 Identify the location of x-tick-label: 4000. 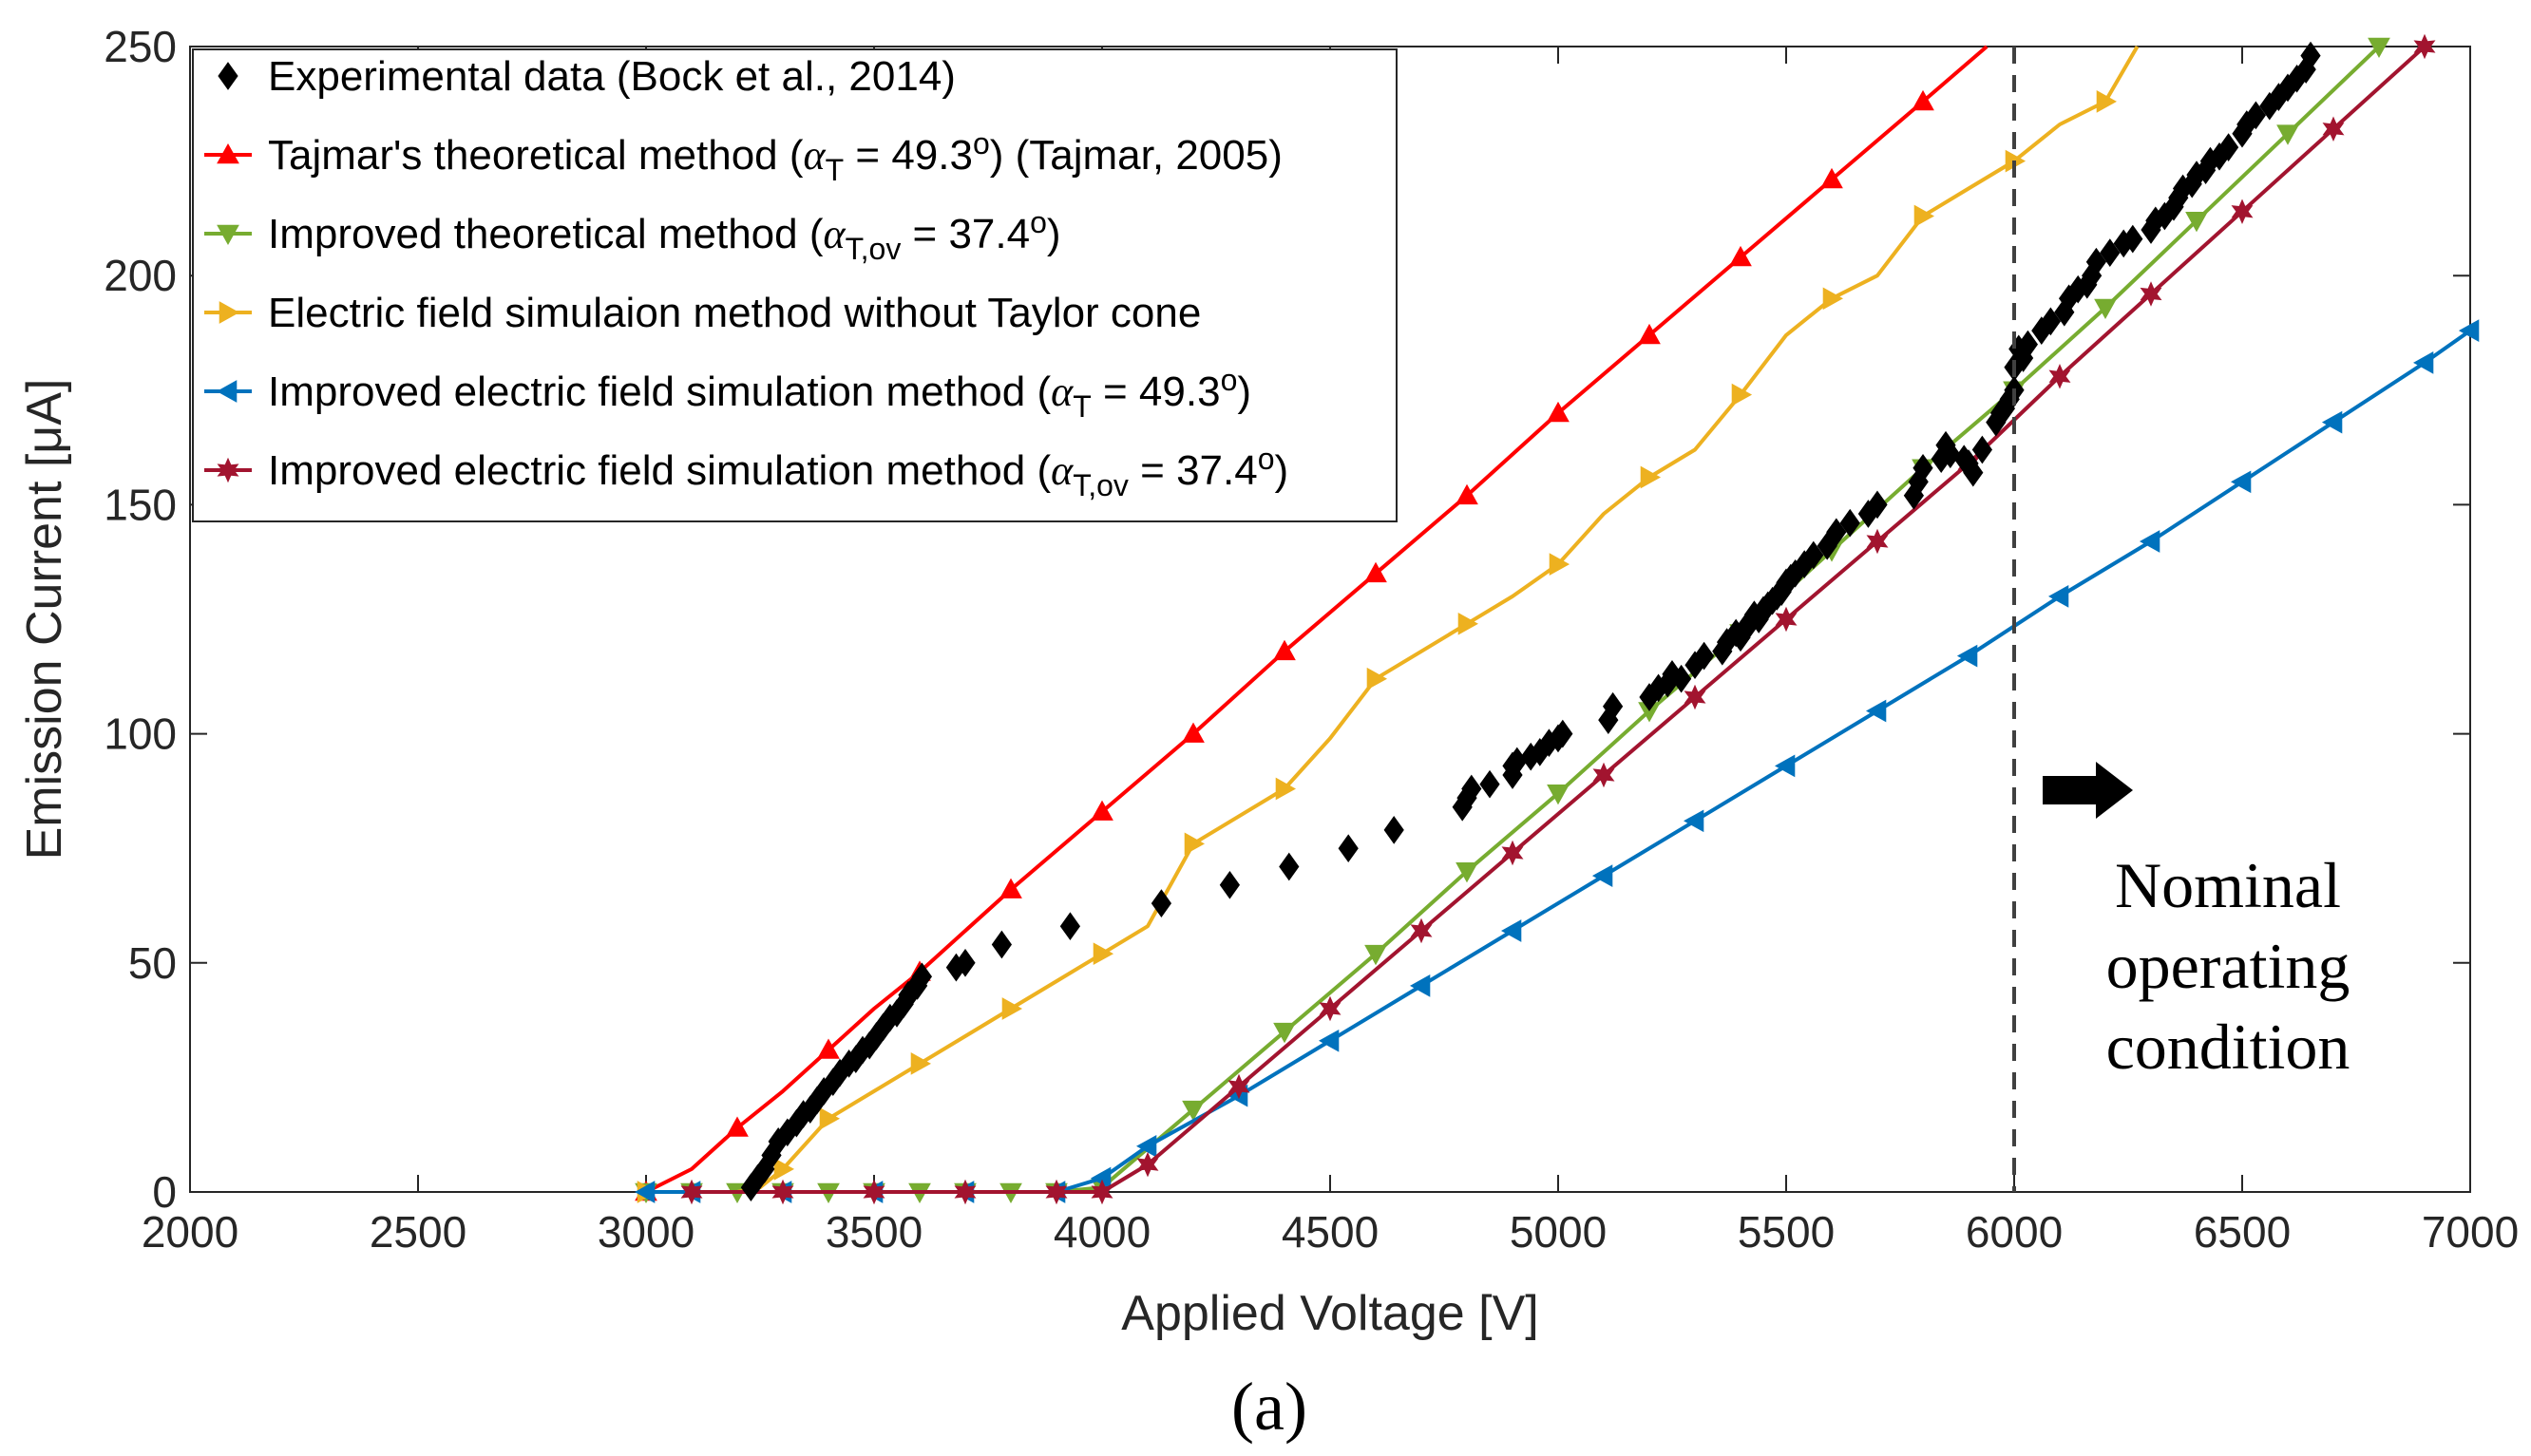
(1103, 1232).